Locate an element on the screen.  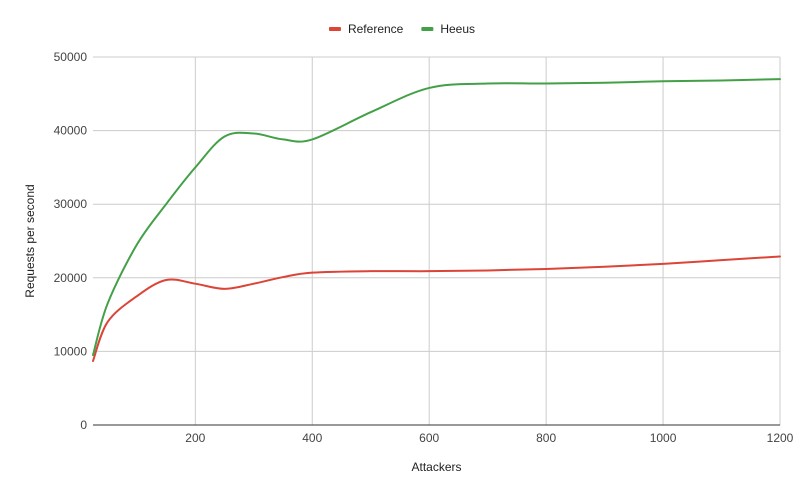
x-axis-title: Attackers is located at coordinates (436, 467).